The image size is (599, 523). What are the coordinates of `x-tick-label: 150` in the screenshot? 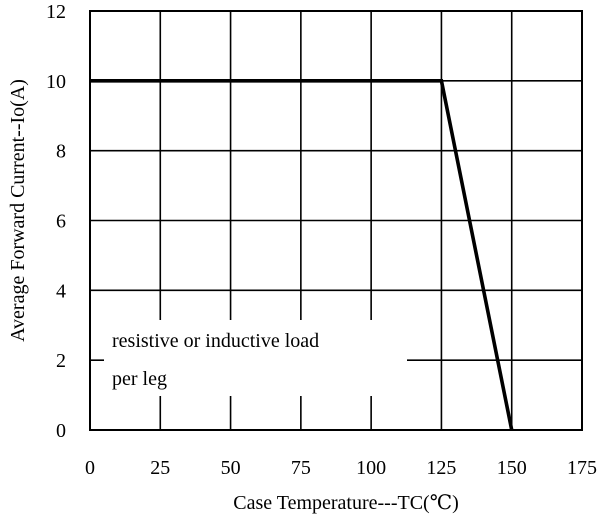 It's located at (512, 468).